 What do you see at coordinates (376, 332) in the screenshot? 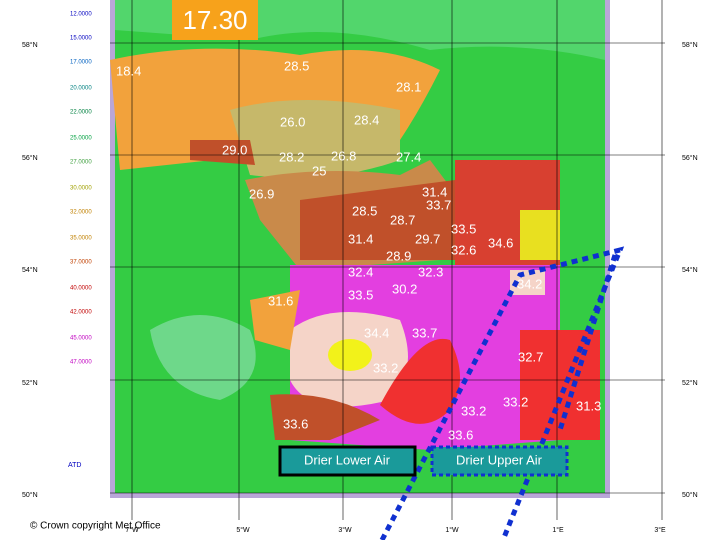
I see `map-label: 34.4` at bounding box center [376, 332].